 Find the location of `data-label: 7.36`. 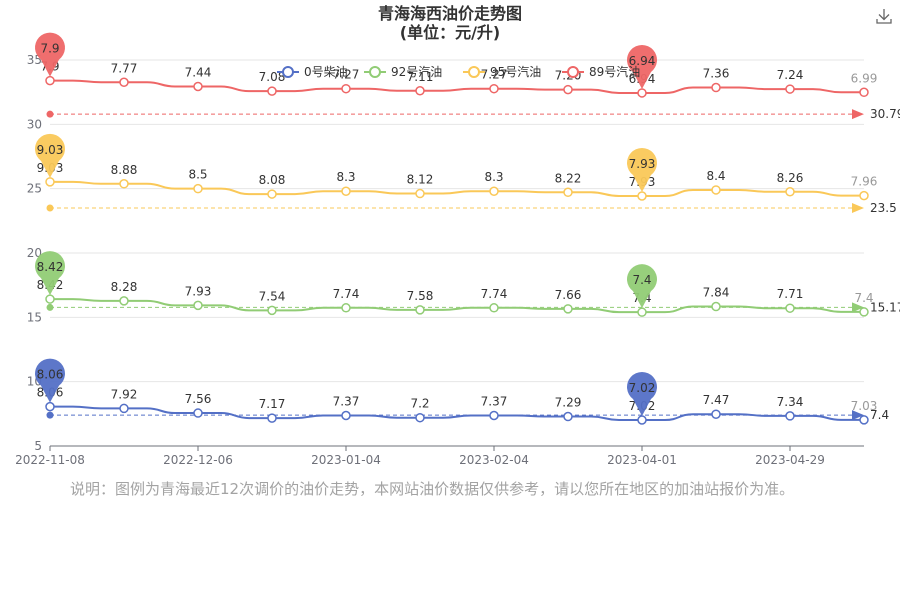

data-label: 7.36 is located at coordinates (716, 74).